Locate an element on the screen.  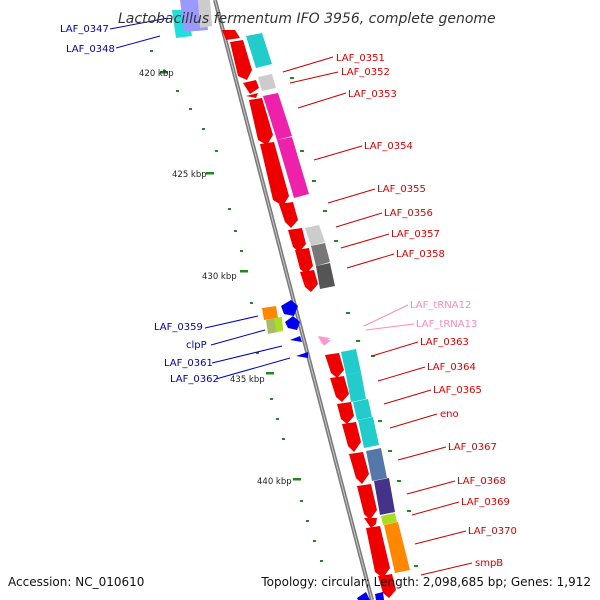
gene-label-LAF_0358: LAF_0358 is located at coordinates (420, 254).